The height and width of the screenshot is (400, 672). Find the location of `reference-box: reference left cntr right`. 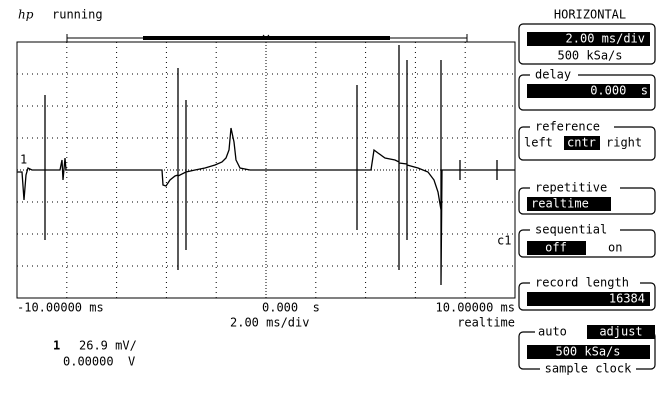

reference-box: reference left cntr right is located at coordinates (587, 140).